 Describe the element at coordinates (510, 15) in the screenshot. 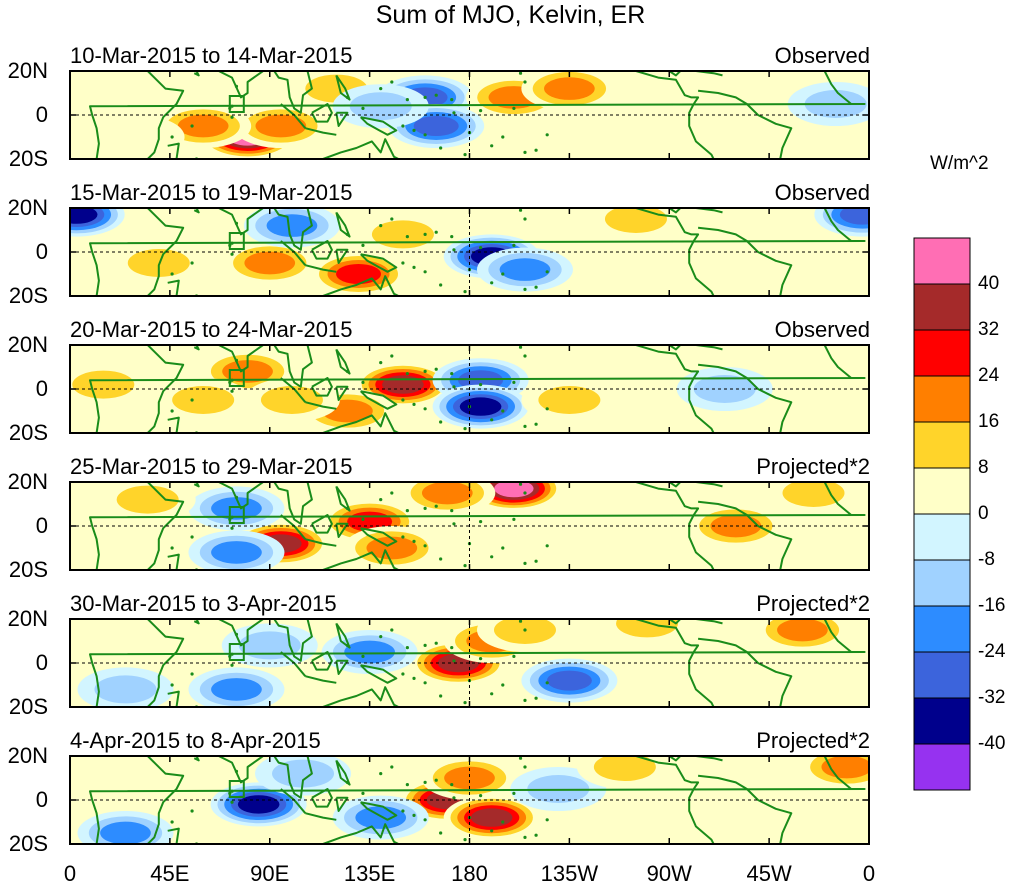

I see `chart-title: Sum of MJO, Kelvin, ER` at that location.